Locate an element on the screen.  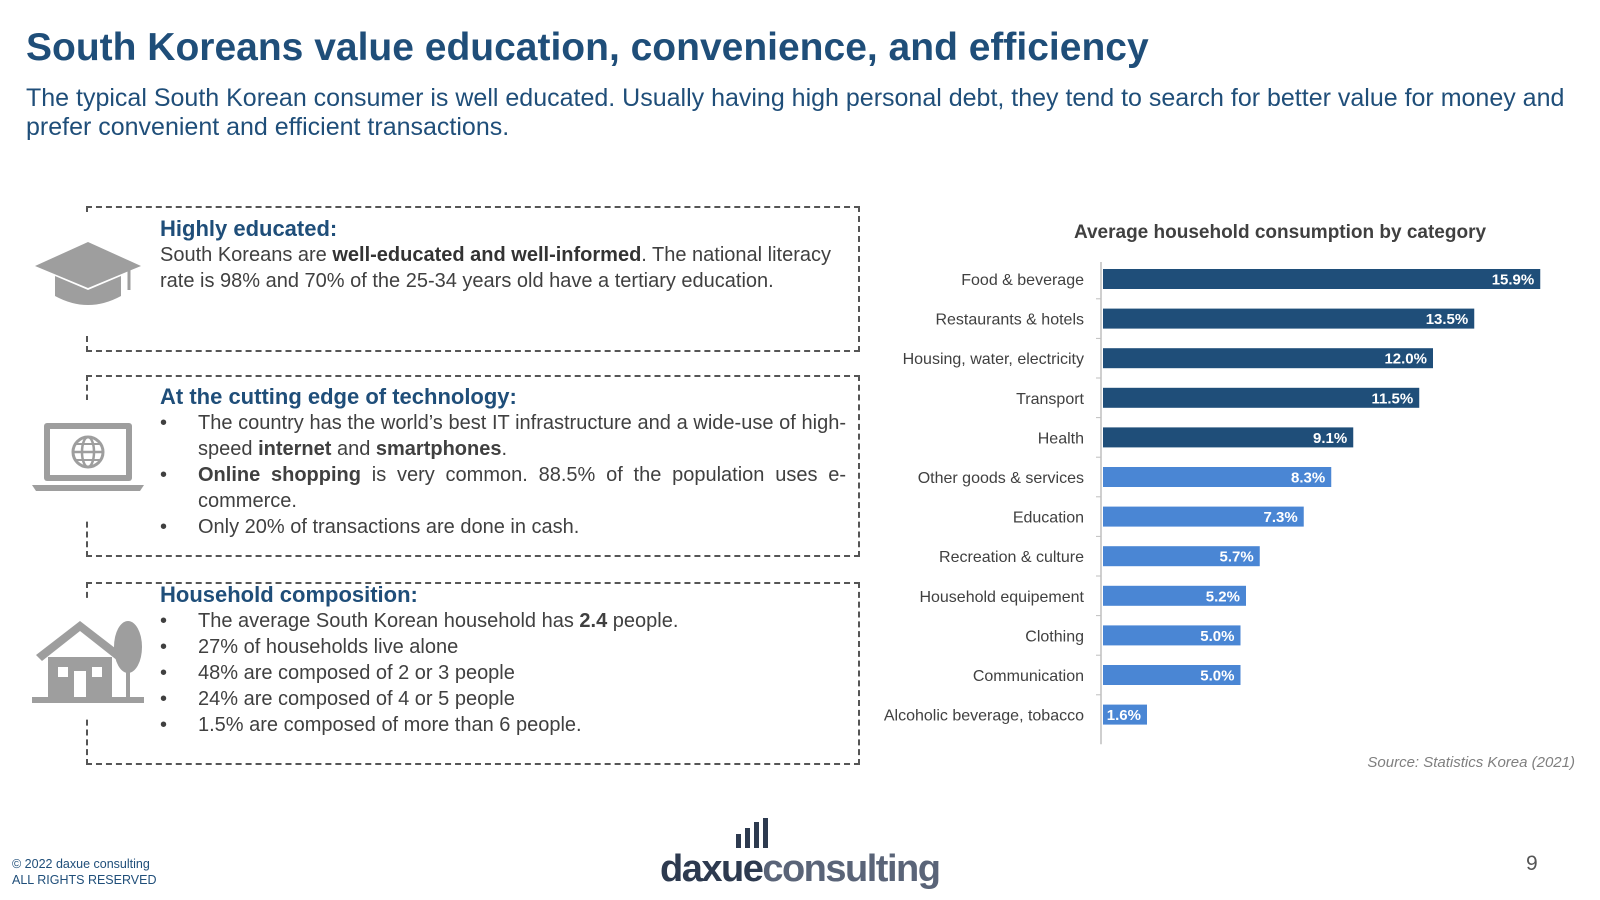
data-label: 12.0% is located at coordinates (1405, 359).